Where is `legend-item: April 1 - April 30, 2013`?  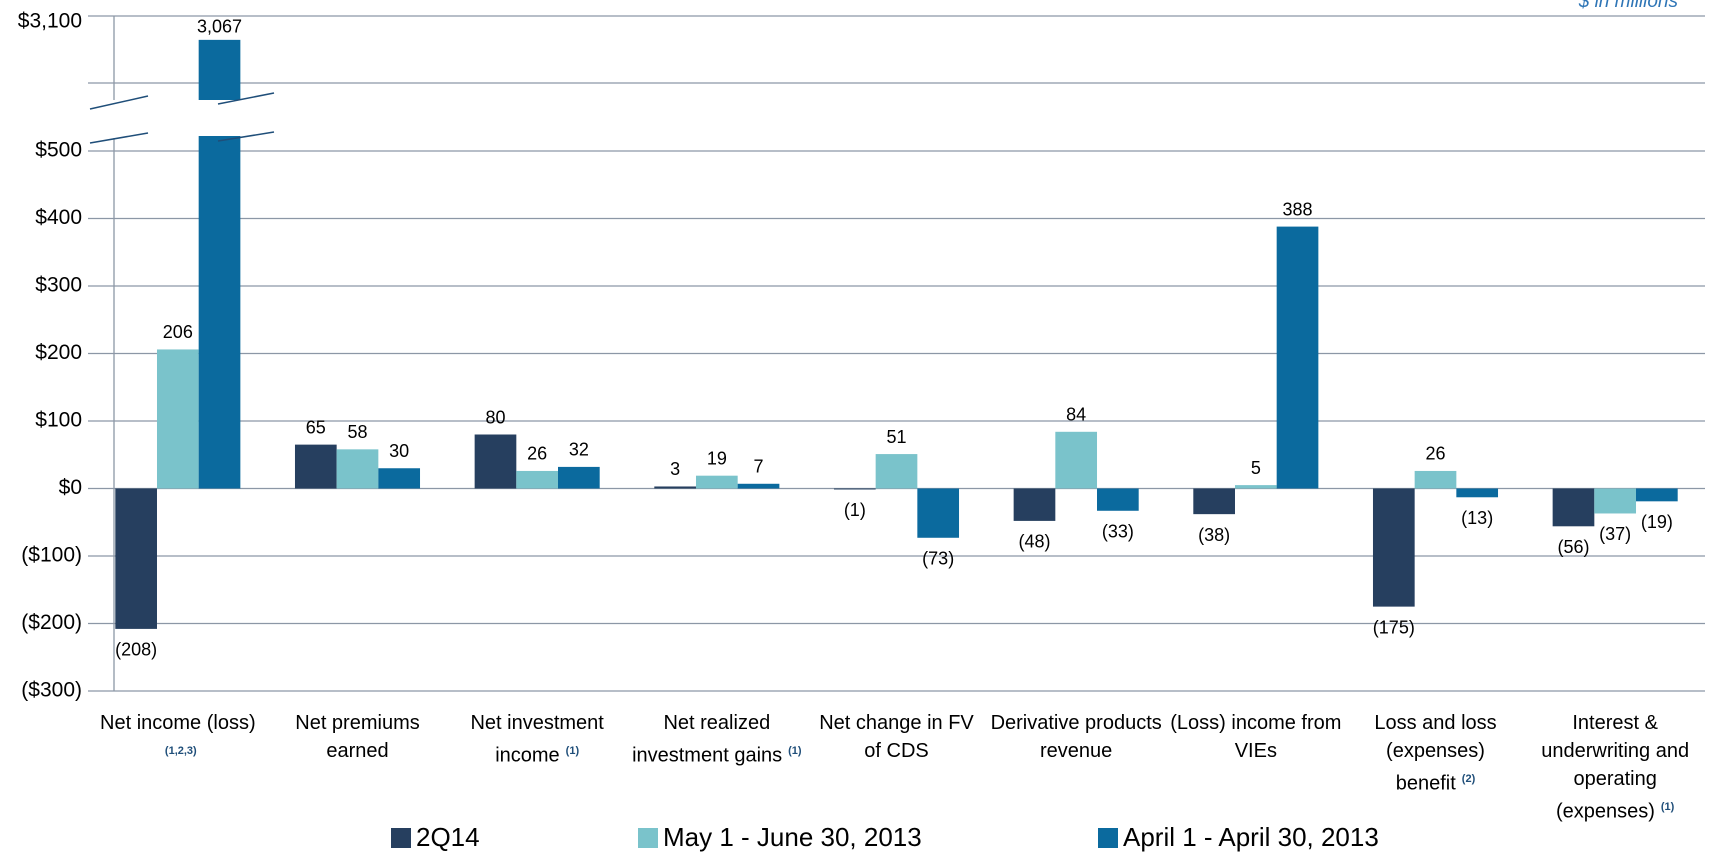
legend-item: April 1 - April 30, 2013 is located at coordinates (1238, 837).